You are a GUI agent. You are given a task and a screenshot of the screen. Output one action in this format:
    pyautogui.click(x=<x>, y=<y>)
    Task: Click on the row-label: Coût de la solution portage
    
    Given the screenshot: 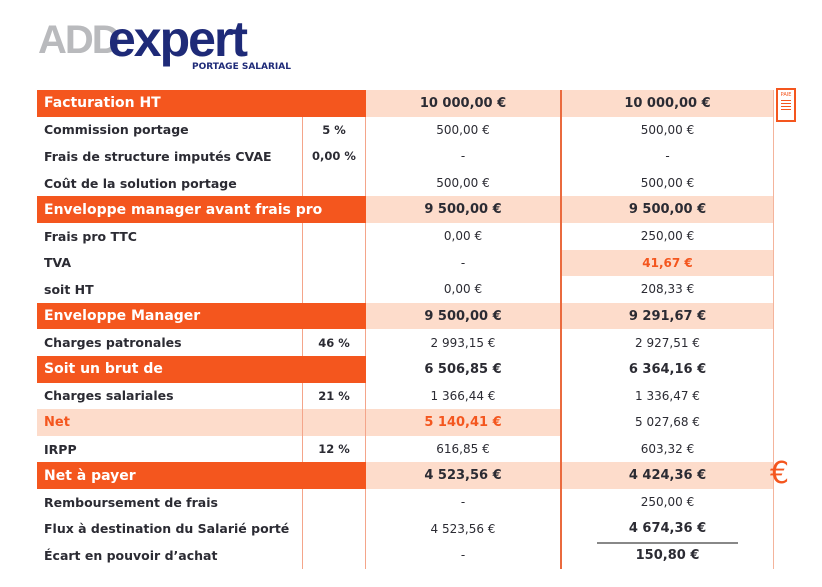 What is the action you would take?
    pyautogui.click(x=140, y=183)
    